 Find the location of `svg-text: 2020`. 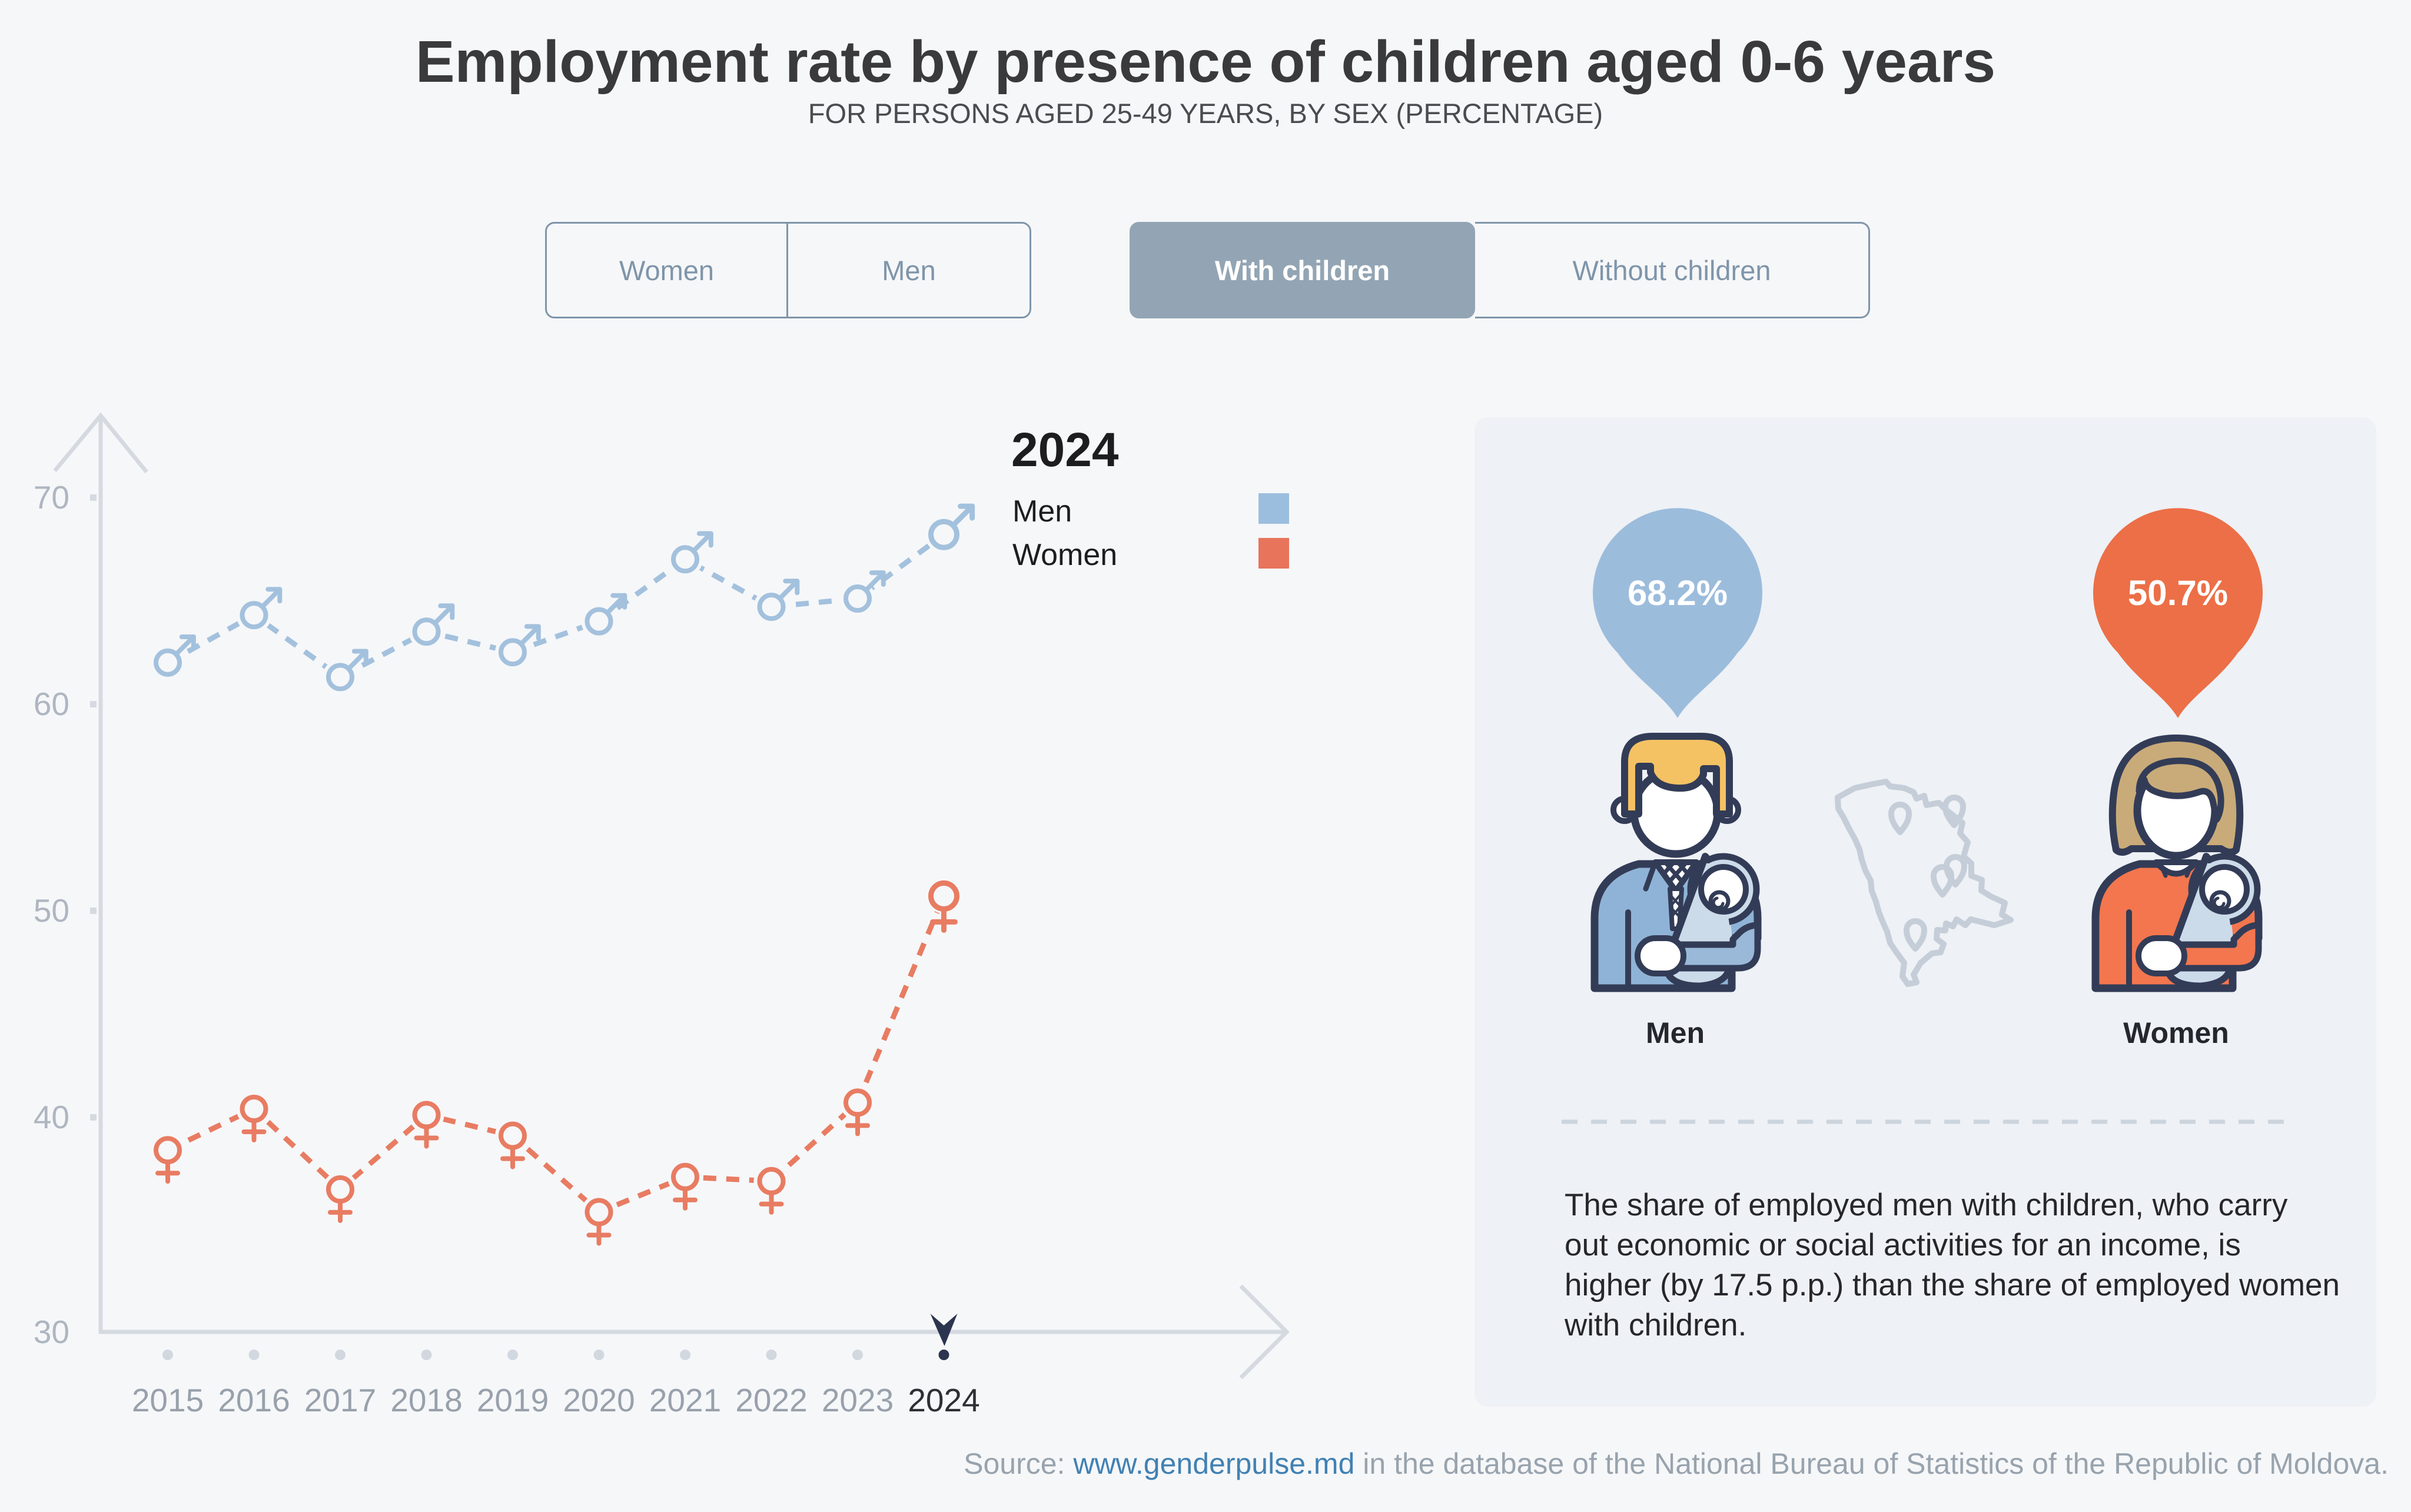

svg-text: 2020 is located at coordinates (599, 1400).